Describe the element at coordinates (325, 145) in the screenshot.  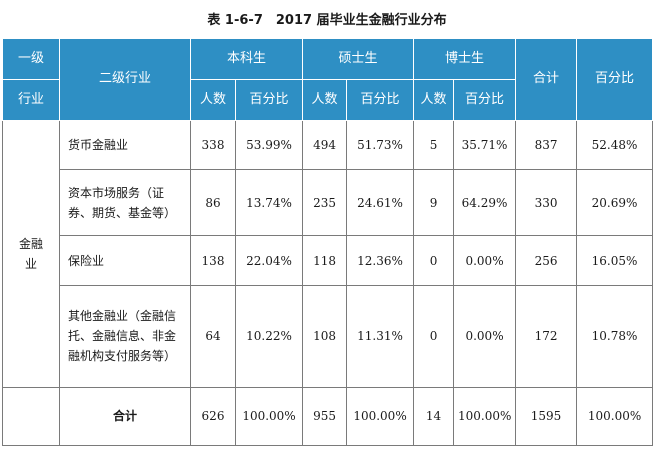
I see `master-count: 494` at that location.